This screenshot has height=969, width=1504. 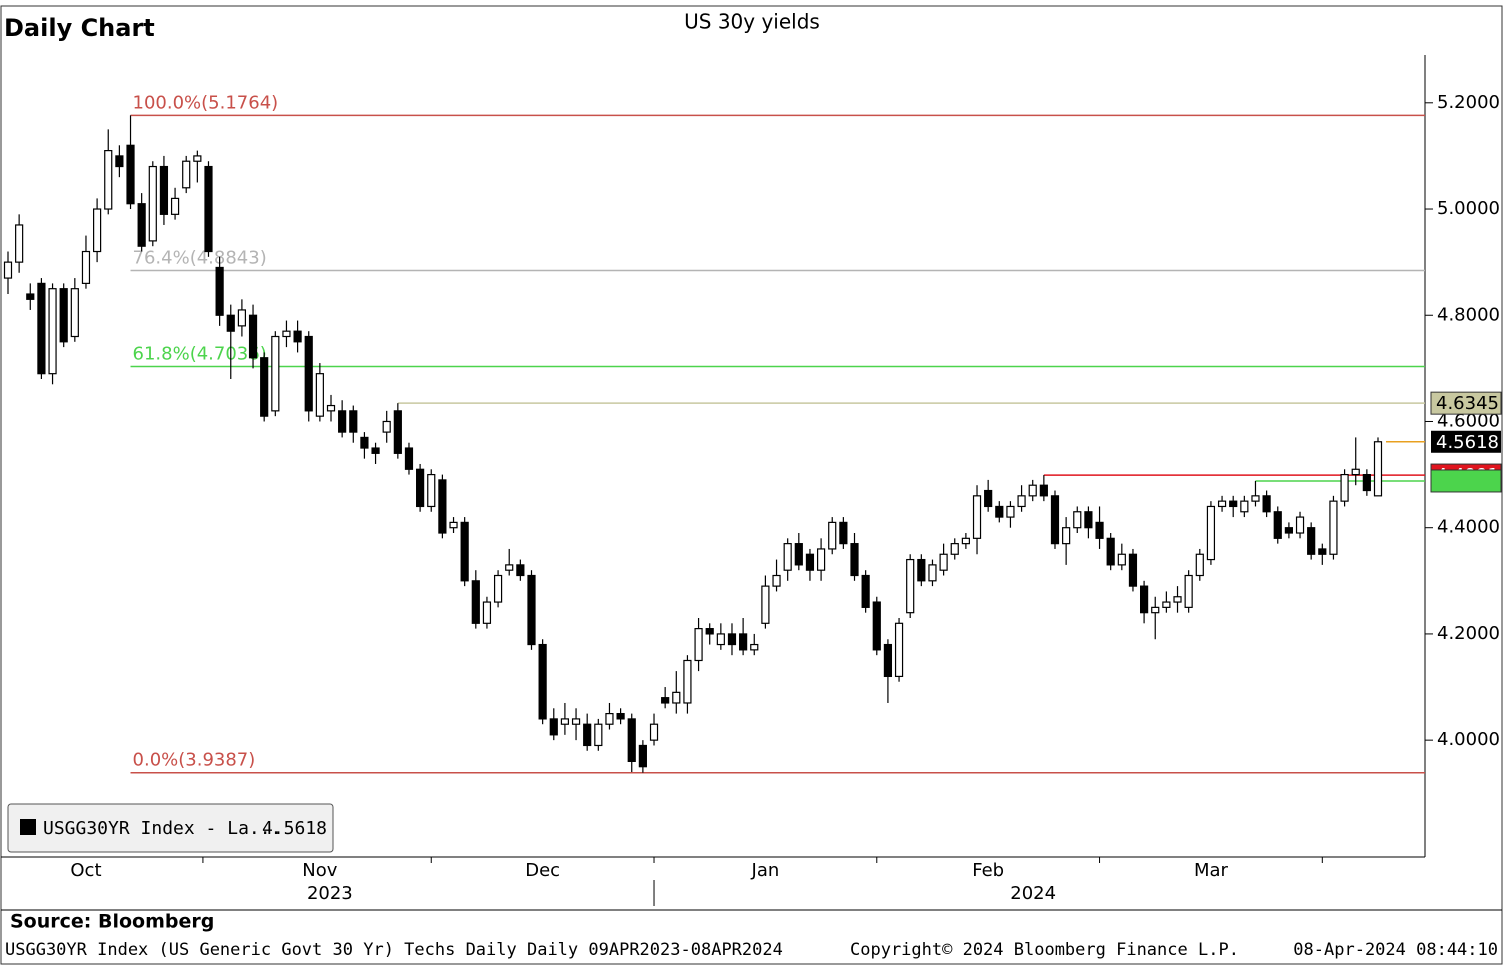 I want to click on x-tick-label: Mar, so click(x=1211, y=870).